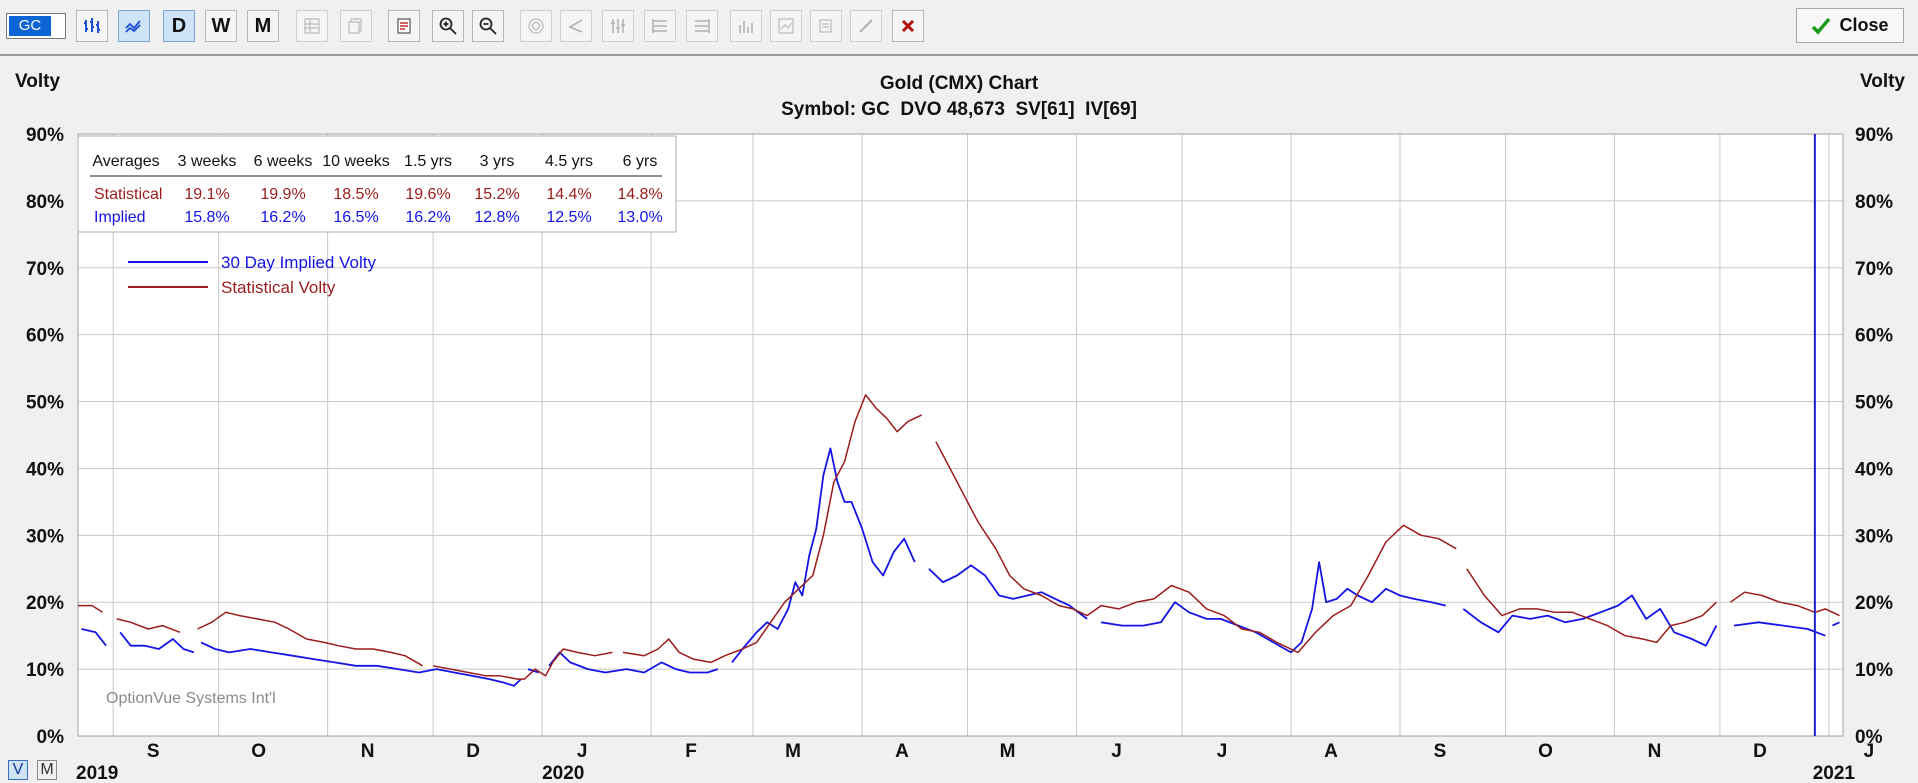 The width and height of the screenshot is (1918, 783). Describe the element at coordinates (826, 26) in the screenshot. I see `notes-icon` at that location.